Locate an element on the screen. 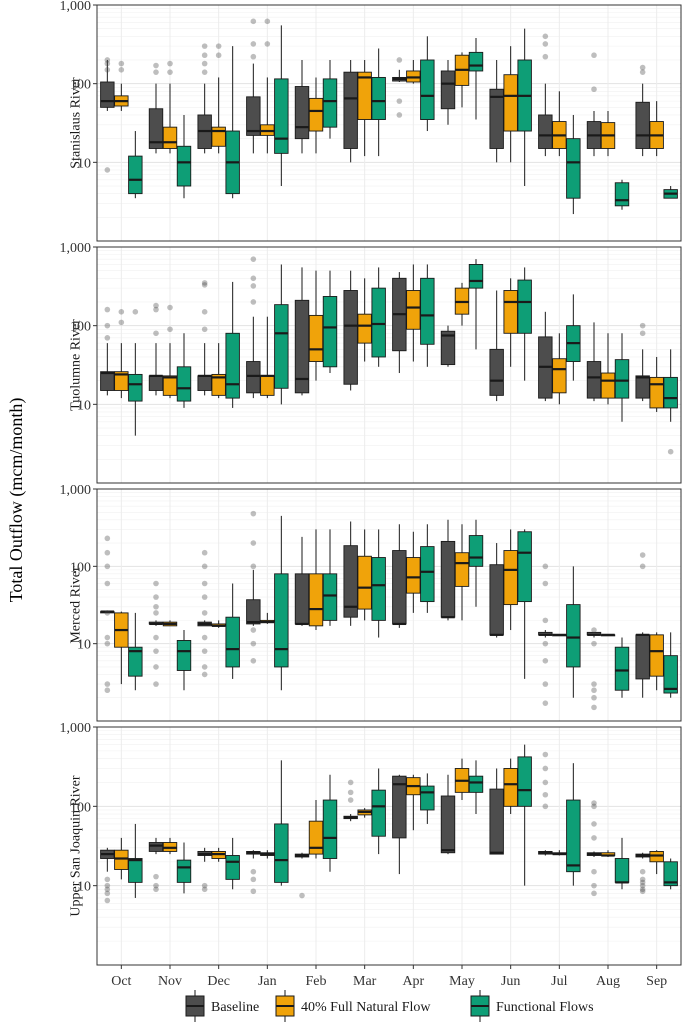  legend-label: Baseline is located at coordinates (235, 1007).